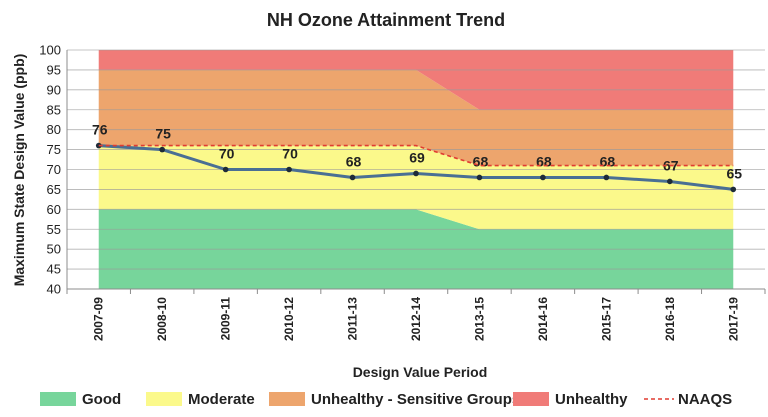 Image resolution: width=768 pixels, height=417 pixels. I want to click on y-tick-label: 60, so click(54, 209).